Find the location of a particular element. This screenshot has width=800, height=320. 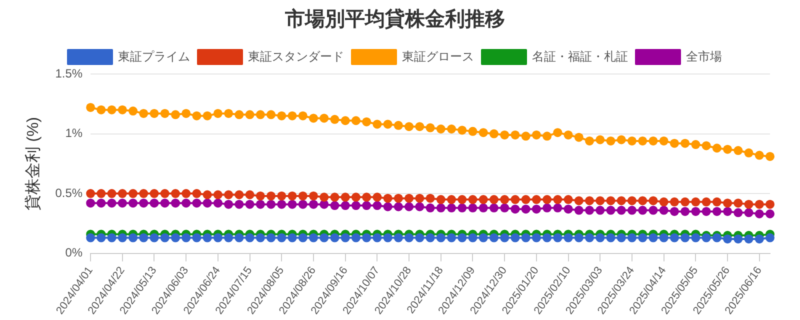

y-axis-title: 貸株金利 (%) is located at coordinates (33, 163).